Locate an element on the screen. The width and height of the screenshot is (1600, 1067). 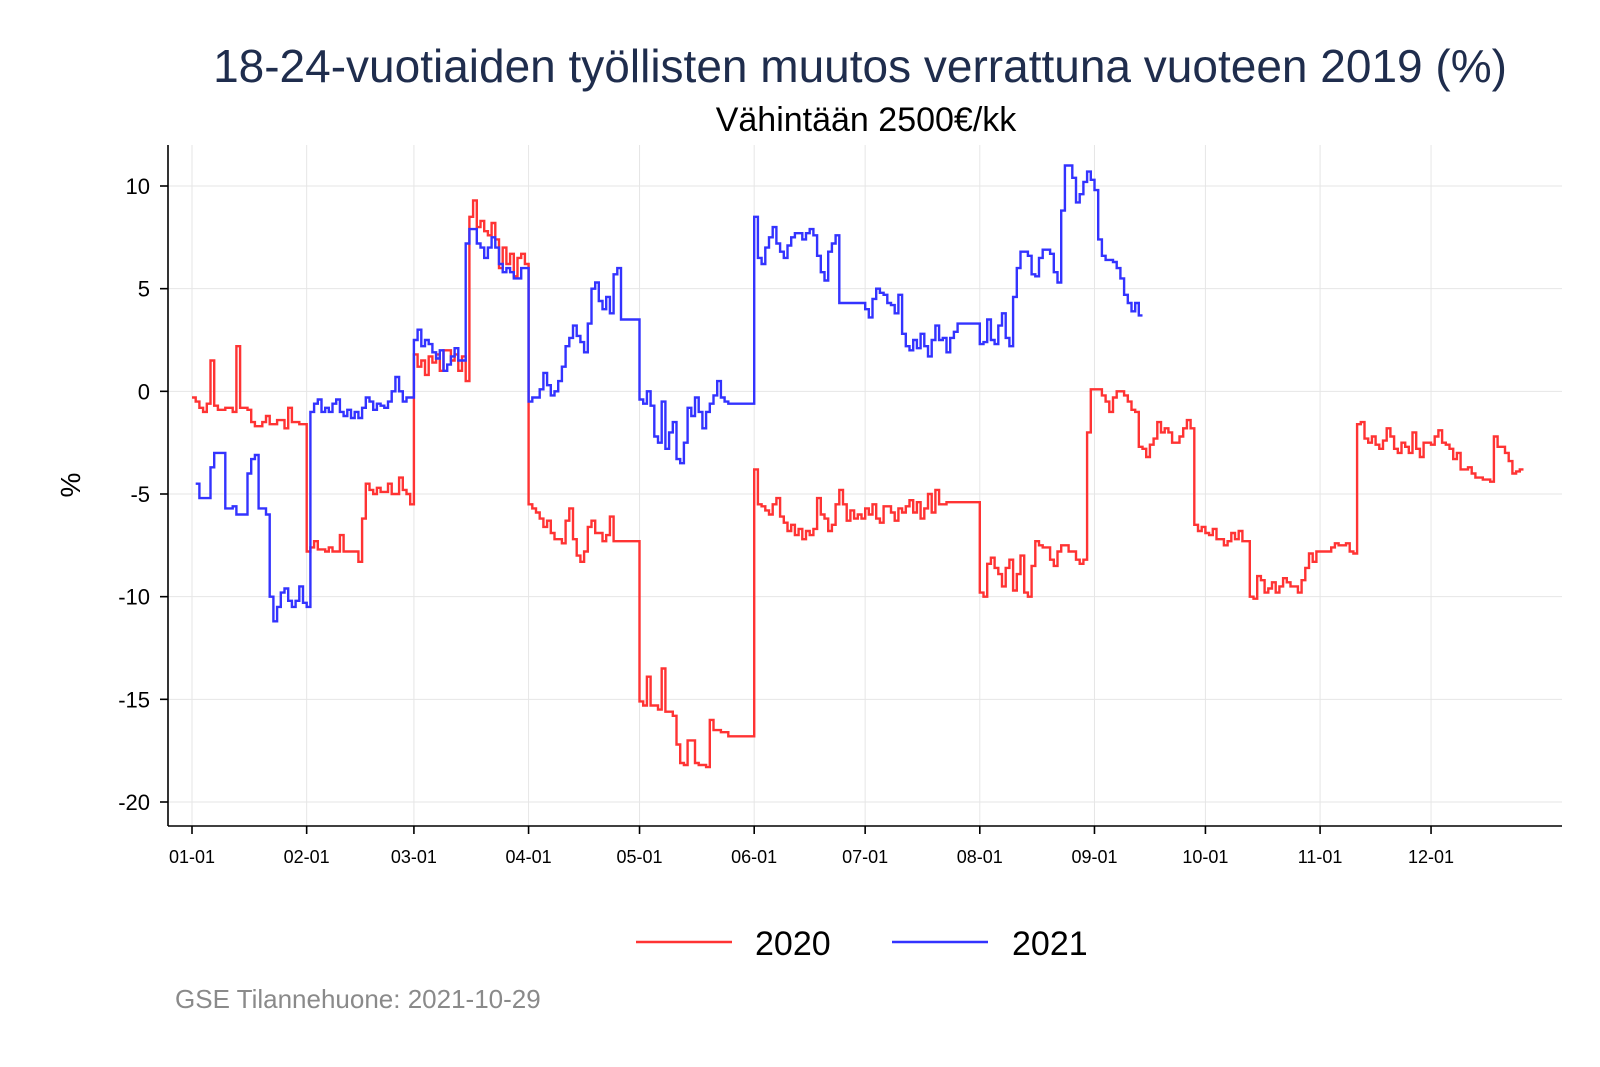
y-tick-label: 0 is located at coordinates (144, 391).